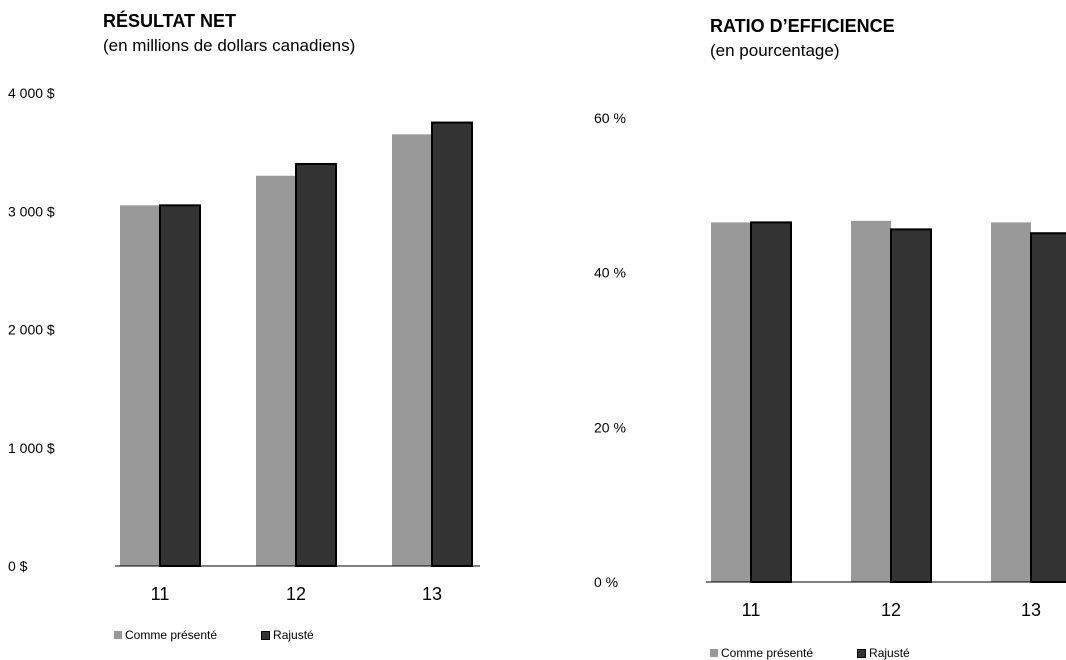 This screenshot has height=660, width=1066. Describe the element at coordinates (606, 582) in the screenshot. I see `y-tick-label: 0 %` at that location.